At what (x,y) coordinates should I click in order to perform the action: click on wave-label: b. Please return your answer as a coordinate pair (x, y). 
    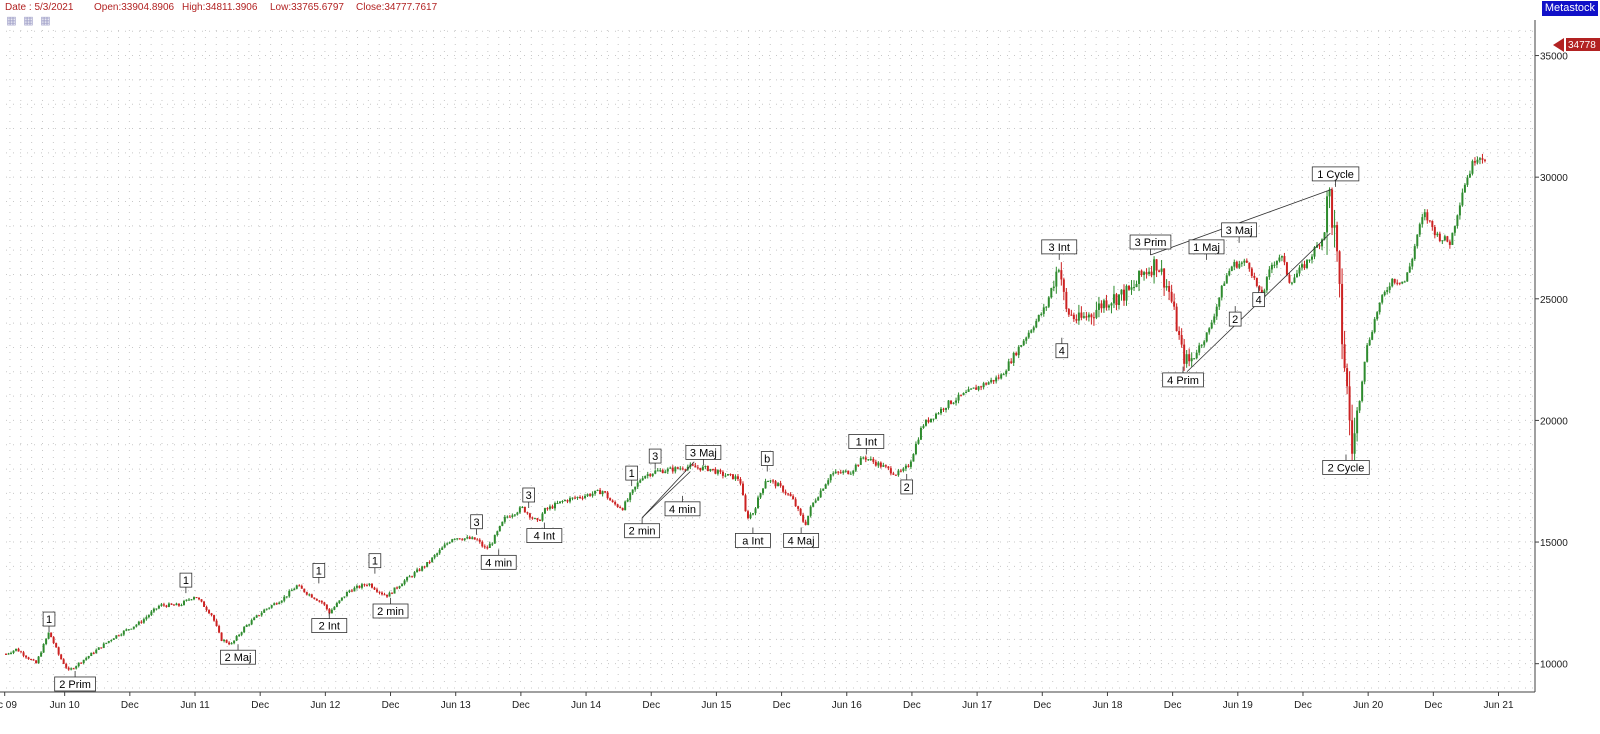
    Looking at the image, I should click on (767, 461).